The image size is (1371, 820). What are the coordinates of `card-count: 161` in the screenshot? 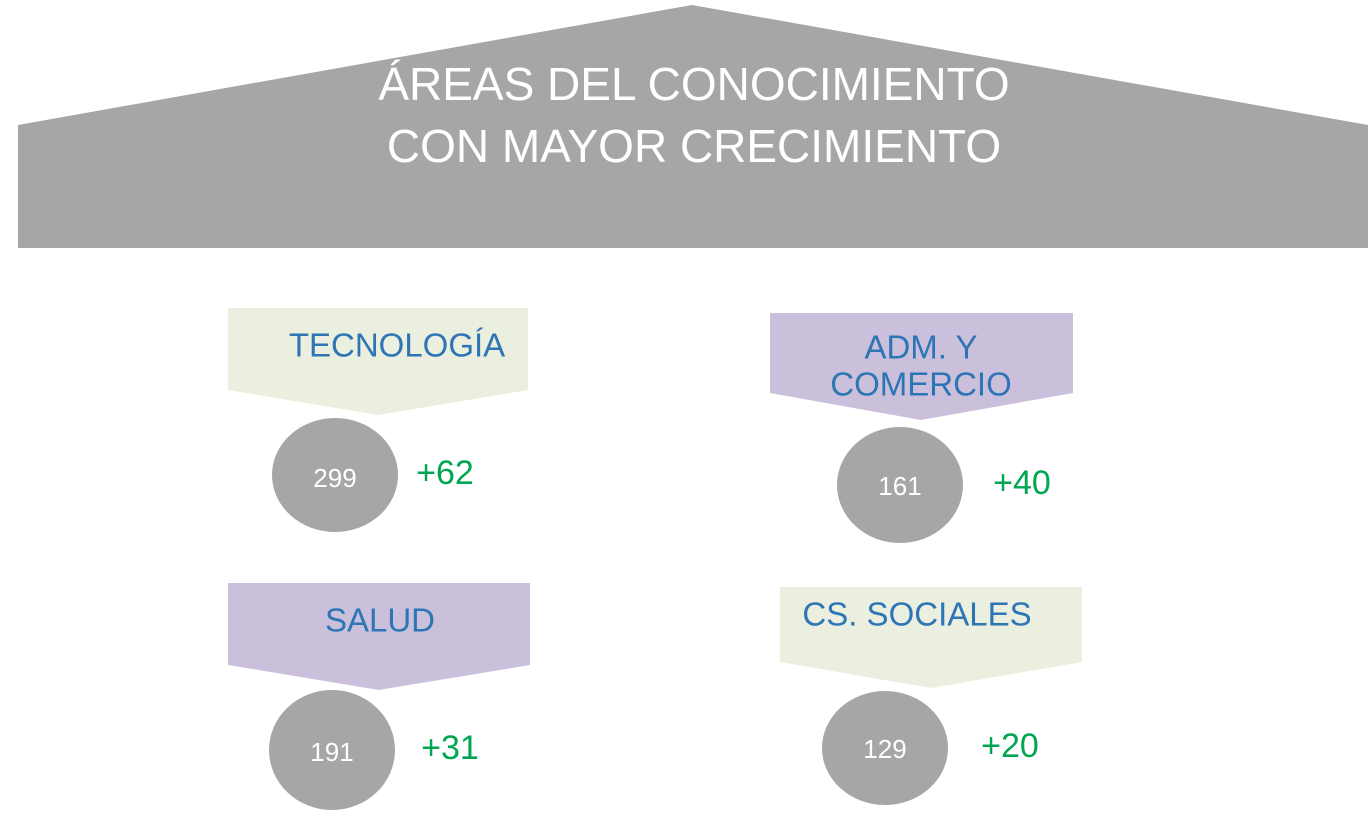 It's located at (899, 486).